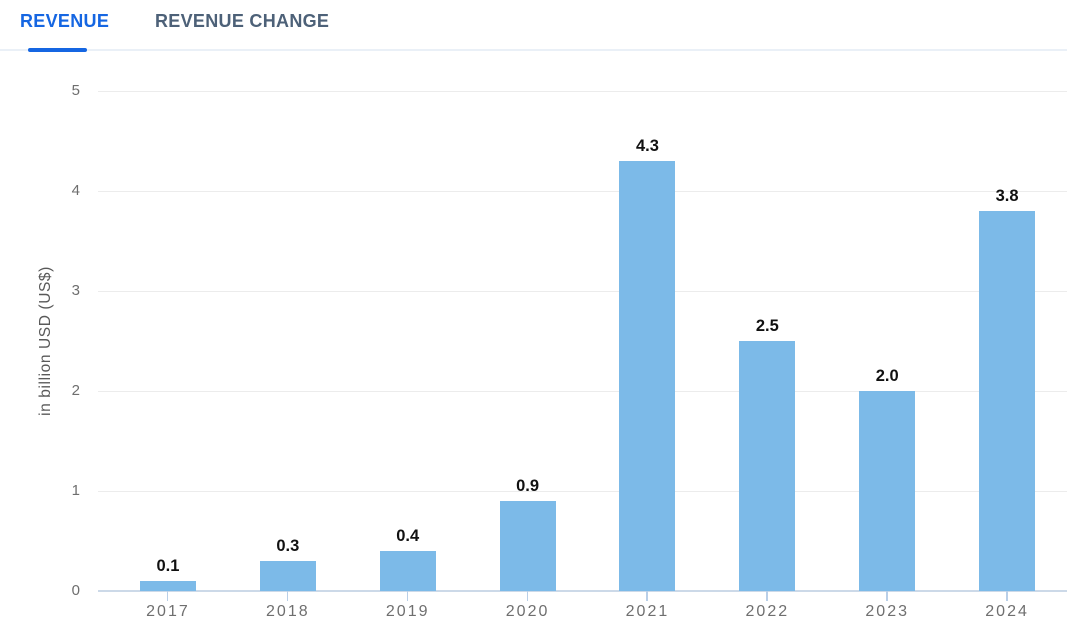 The width and height of the screenshot is (1067, 635). I want to click on x-axis-label-2019: 2019, so click(407, 611).